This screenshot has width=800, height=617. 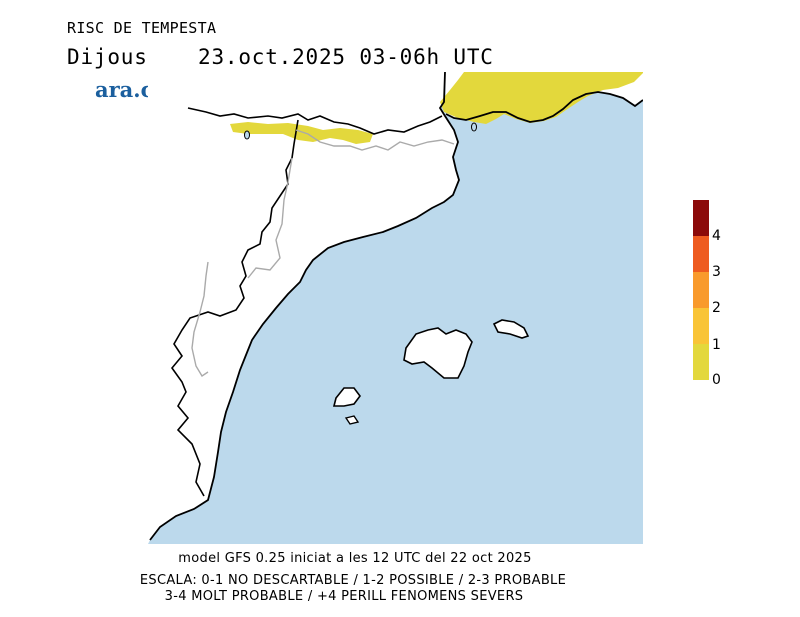 What do you see at coordinates (234, 308) in the screenshot?
I see `west-boundary` at bounding box center [234, 308].